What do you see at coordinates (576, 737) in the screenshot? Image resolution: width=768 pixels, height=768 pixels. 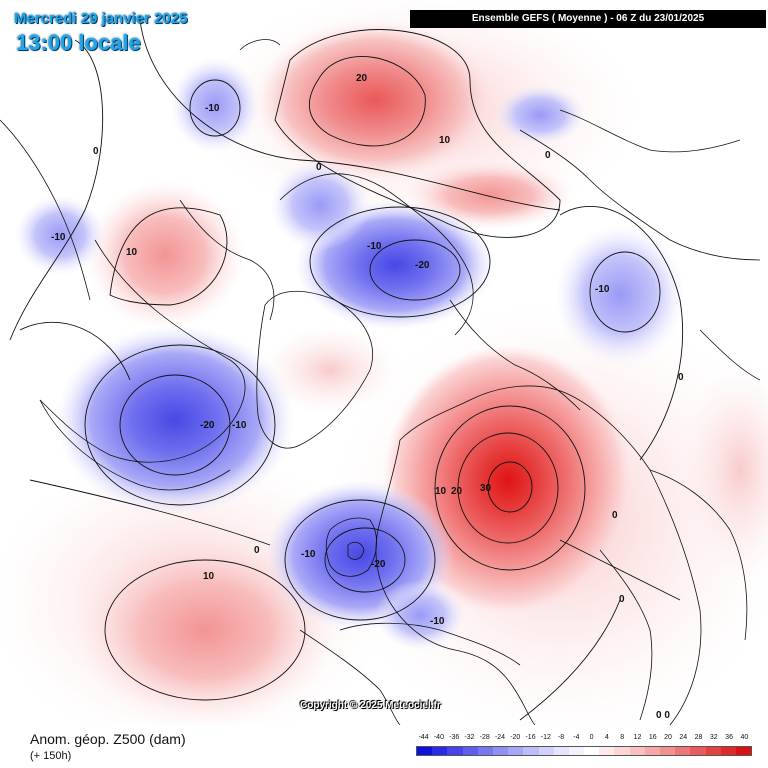 I see `legend-tick-label: -4` at bounding box center [576, 737].